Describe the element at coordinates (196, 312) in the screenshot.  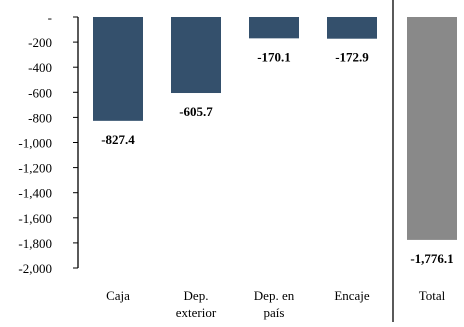
I see `x-category-label-line: exterior` at that location.